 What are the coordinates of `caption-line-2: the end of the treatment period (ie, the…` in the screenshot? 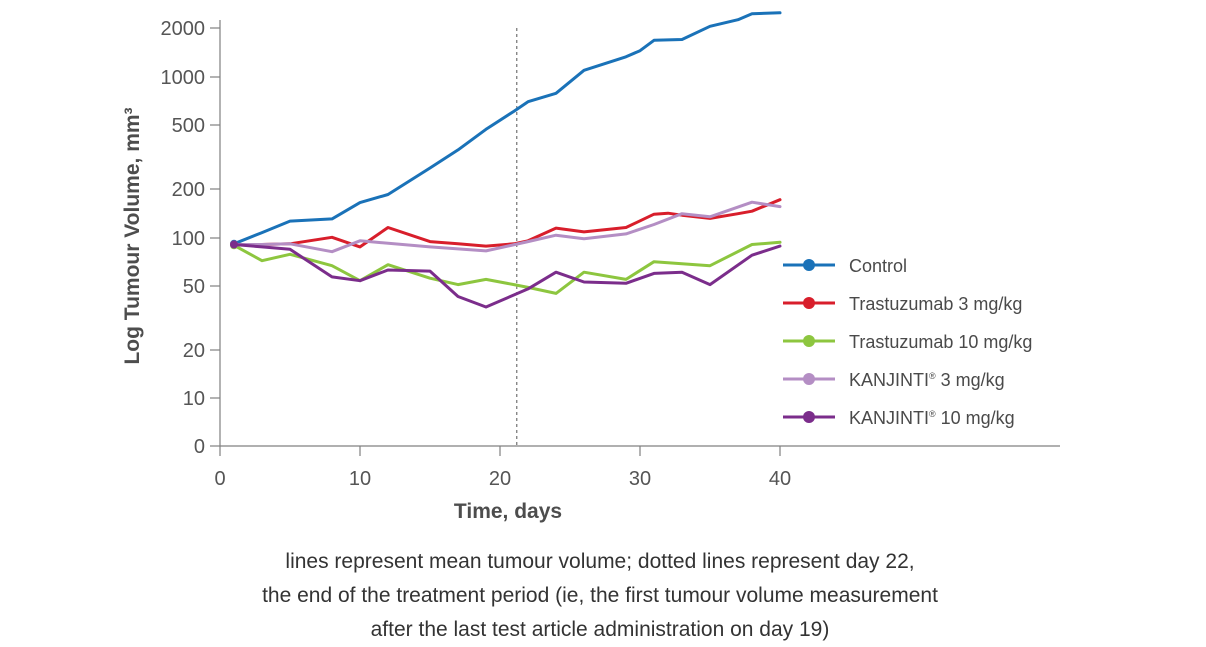 It's located at (600, 595).